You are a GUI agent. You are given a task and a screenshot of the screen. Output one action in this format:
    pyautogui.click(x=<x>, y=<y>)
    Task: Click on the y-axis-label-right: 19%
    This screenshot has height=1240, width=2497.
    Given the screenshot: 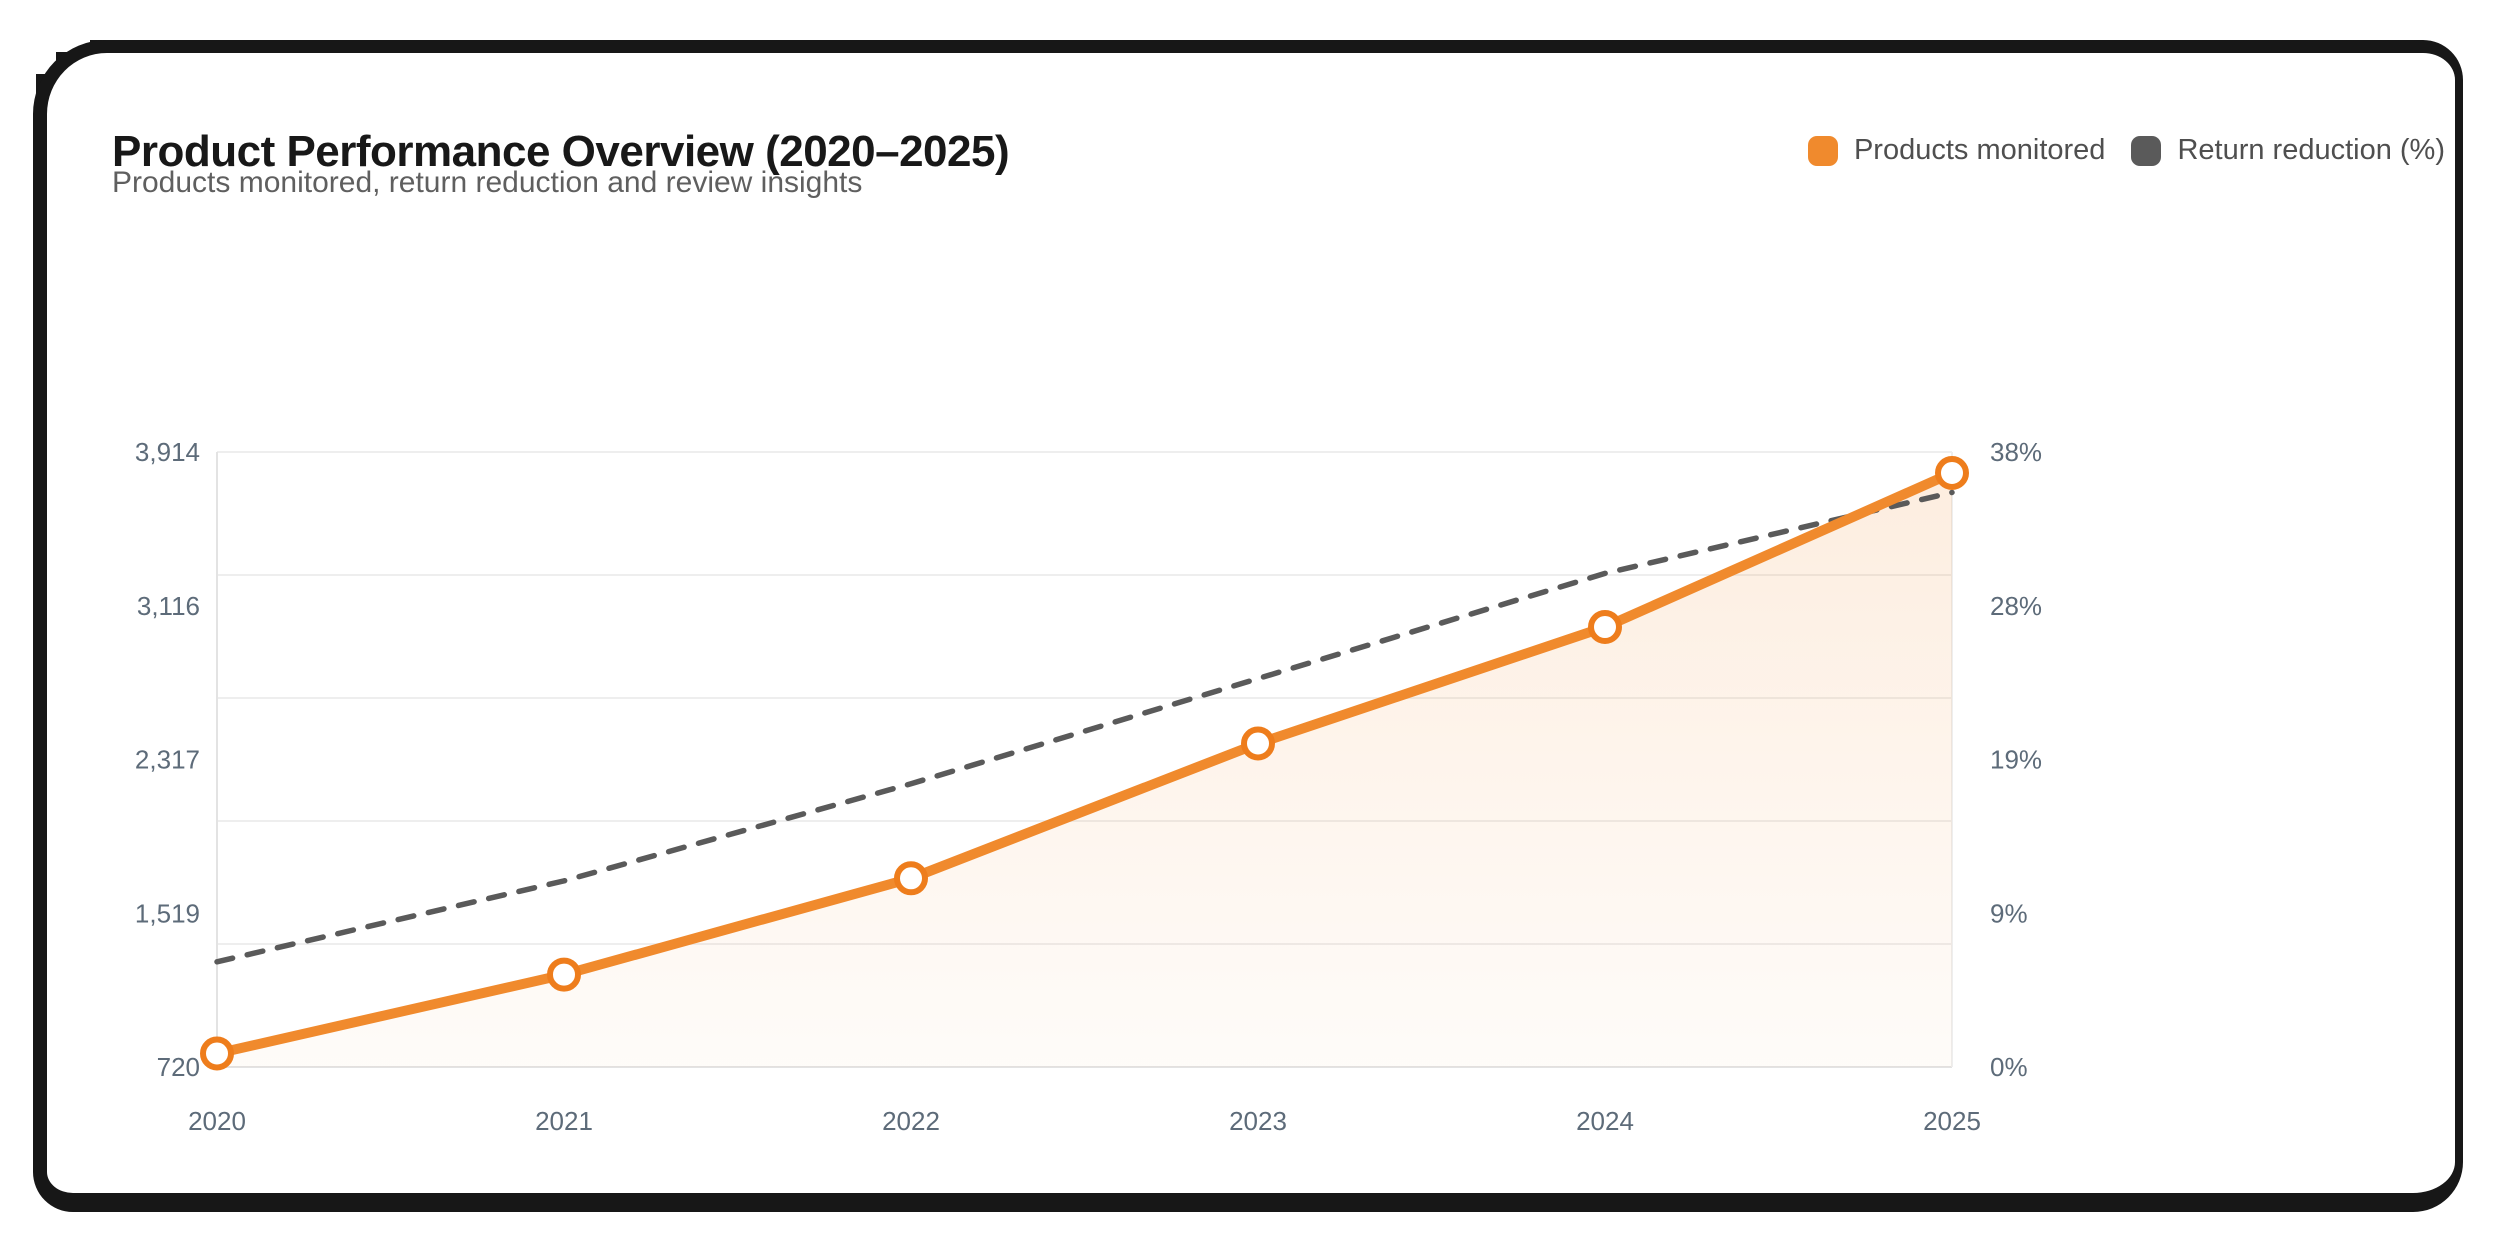 What is the action you would take?
    pyautogui.click(x=2016, y=760)
    